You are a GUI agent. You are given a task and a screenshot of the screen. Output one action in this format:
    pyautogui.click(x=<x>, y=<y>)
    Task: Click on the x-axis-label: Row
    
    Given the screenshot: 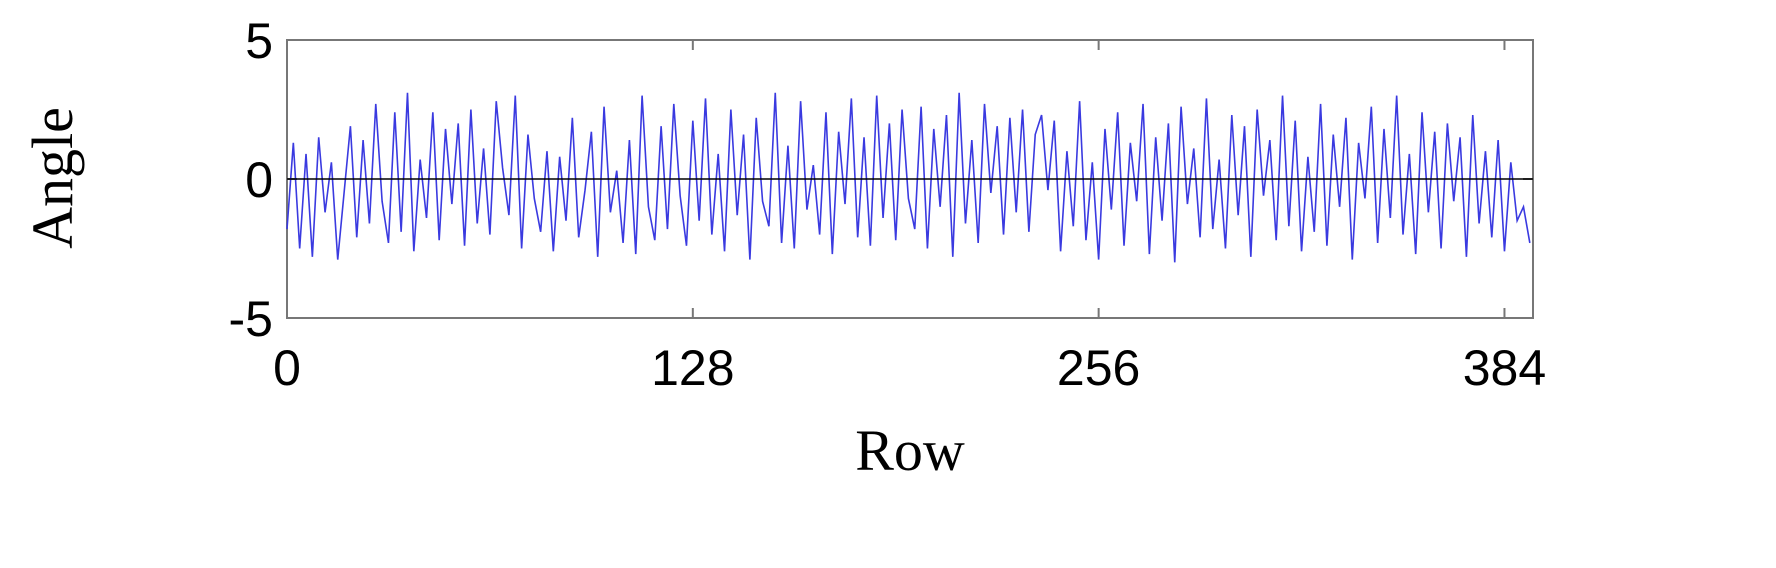 What is the action you would take?
    pyautogui.click(x=910, y=450)
    